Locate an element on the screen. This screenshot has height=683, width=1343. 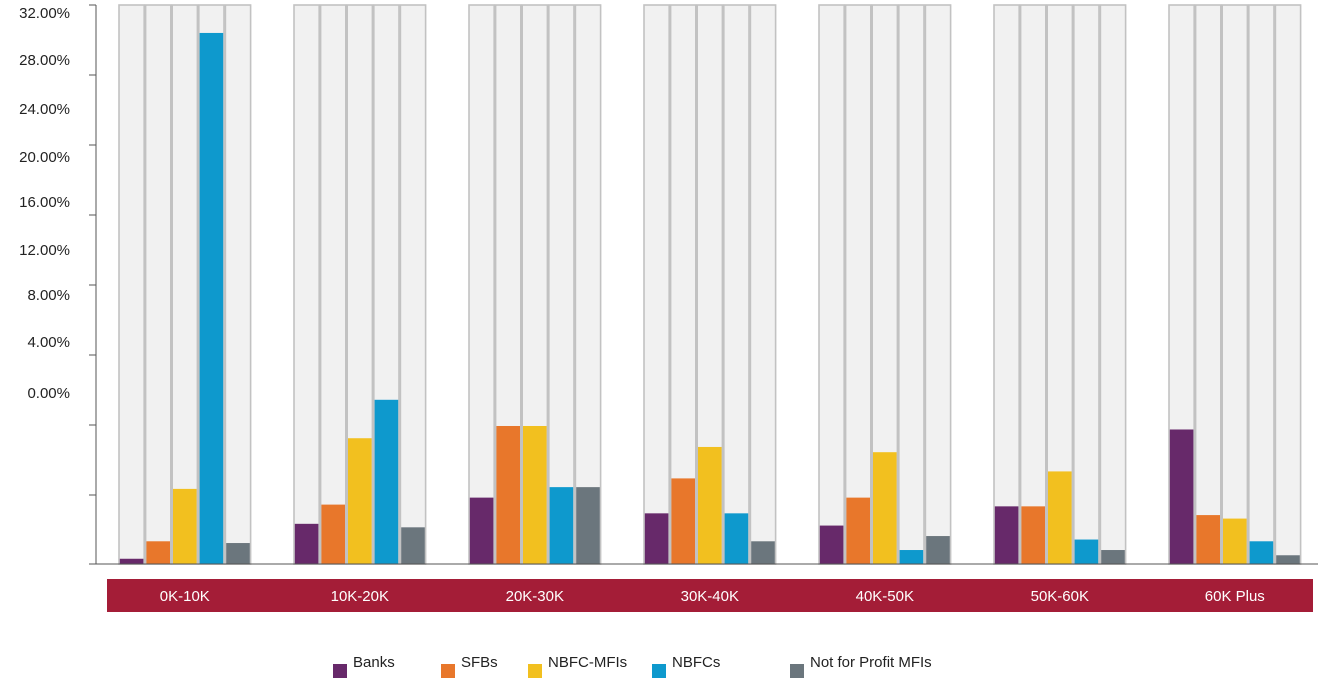
x-category-label: 30K-40K is located at coordinates (710, 596).